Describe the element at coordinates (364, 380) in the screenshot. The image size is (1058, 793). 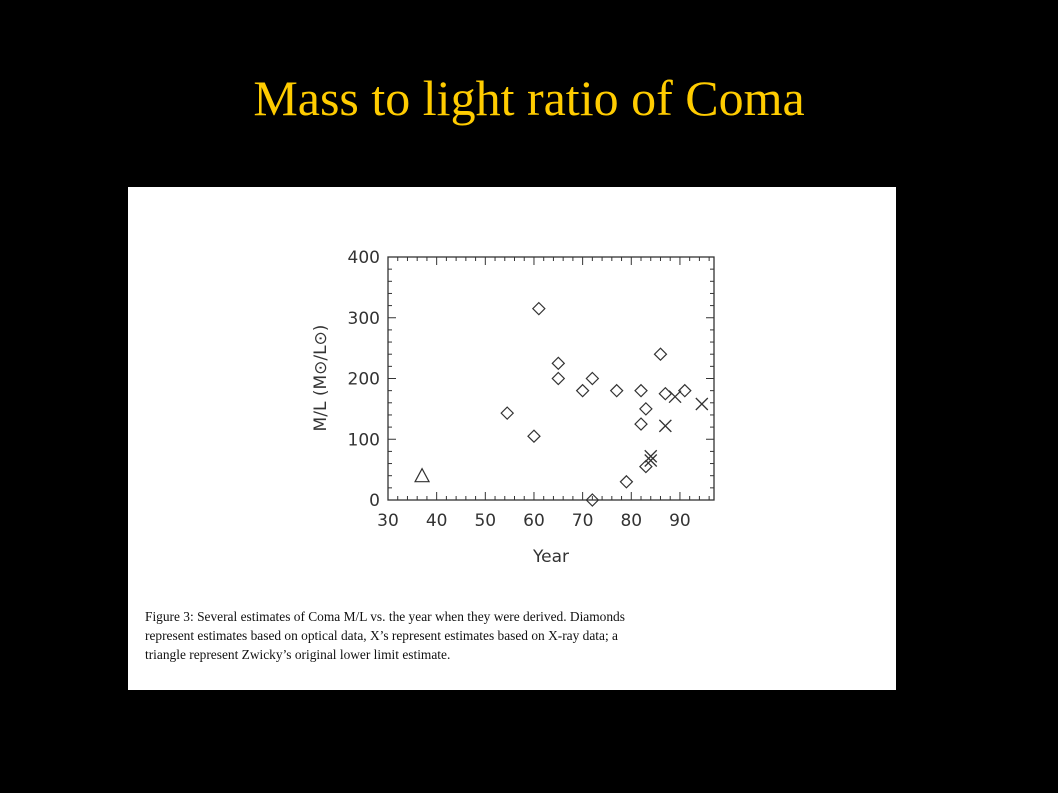
I see `y-tick-label: 200` at that location.